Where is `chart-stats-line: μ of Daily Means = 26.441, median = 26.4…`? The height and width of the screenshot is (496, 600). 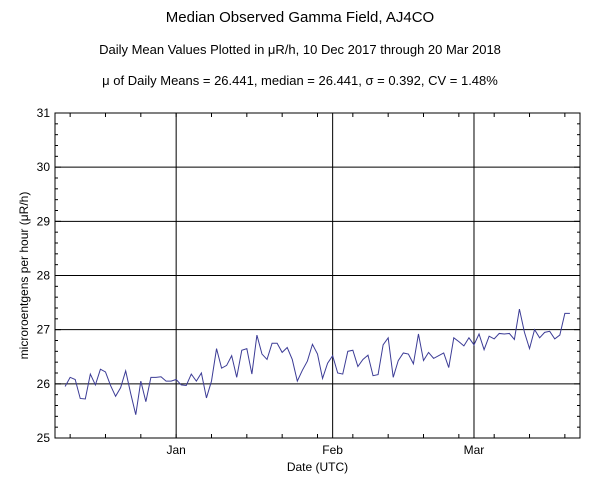
chart-stats-line: μ of Daily Means = 26.441, median = 26.4… is located at coordinates (300, 80).